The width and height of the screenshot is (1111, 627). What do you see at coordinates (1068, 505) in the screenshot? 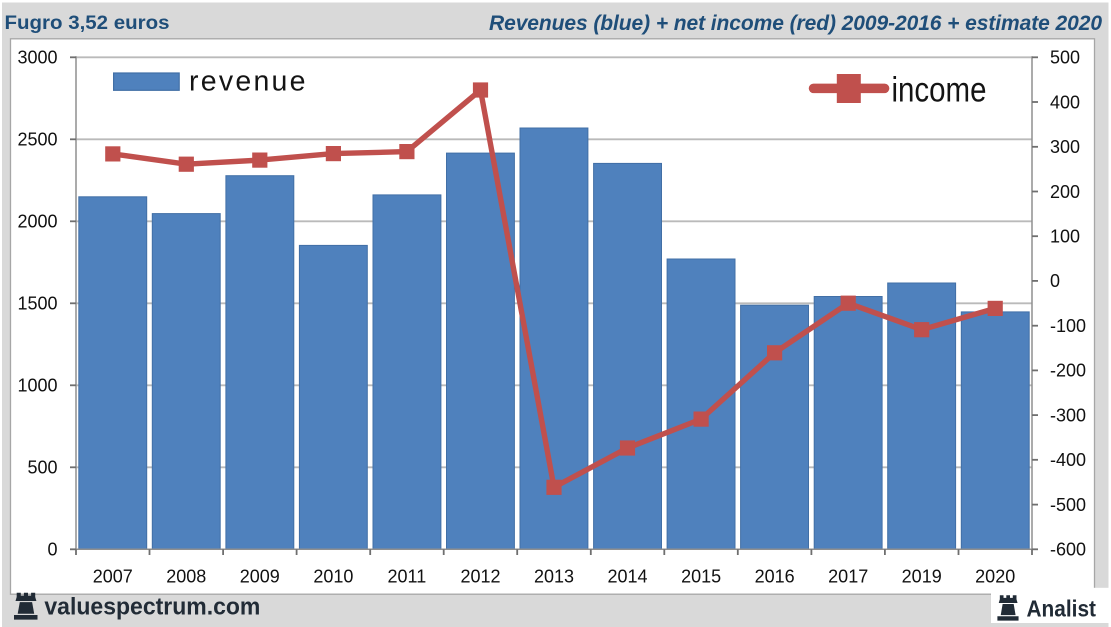
I see `svg-text: -500` at bounding box center [1068, 505].